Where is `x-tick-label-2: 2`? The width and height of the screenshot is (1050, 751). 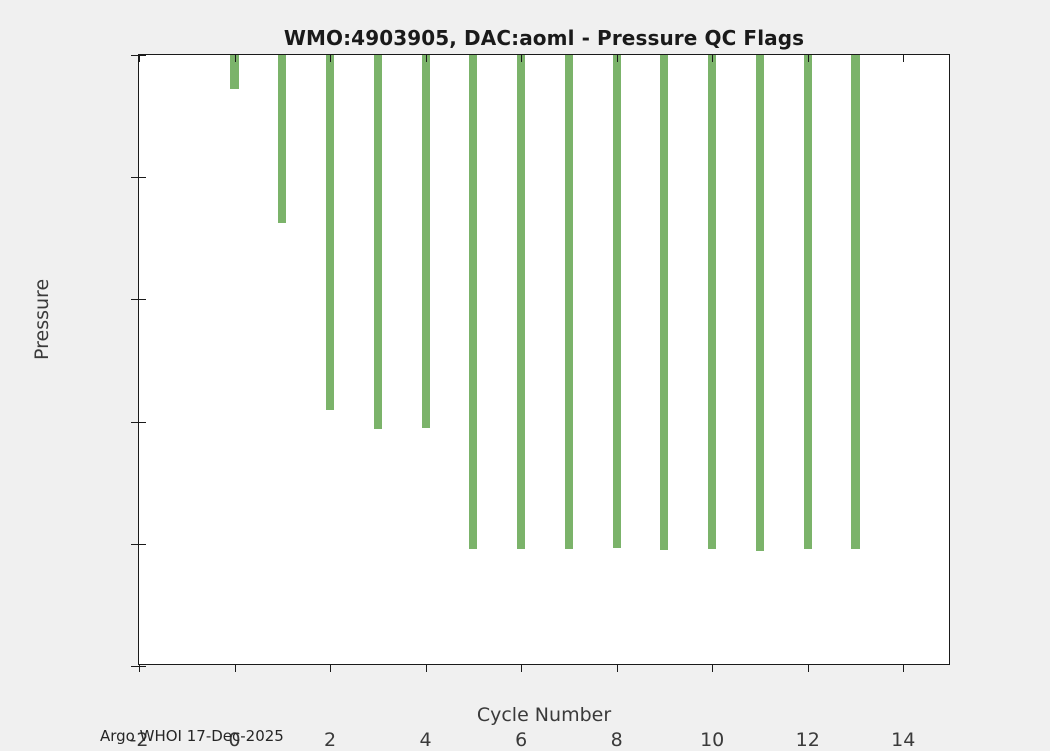 x-tick-label-2: 2 is located at coordinates (330, 740).